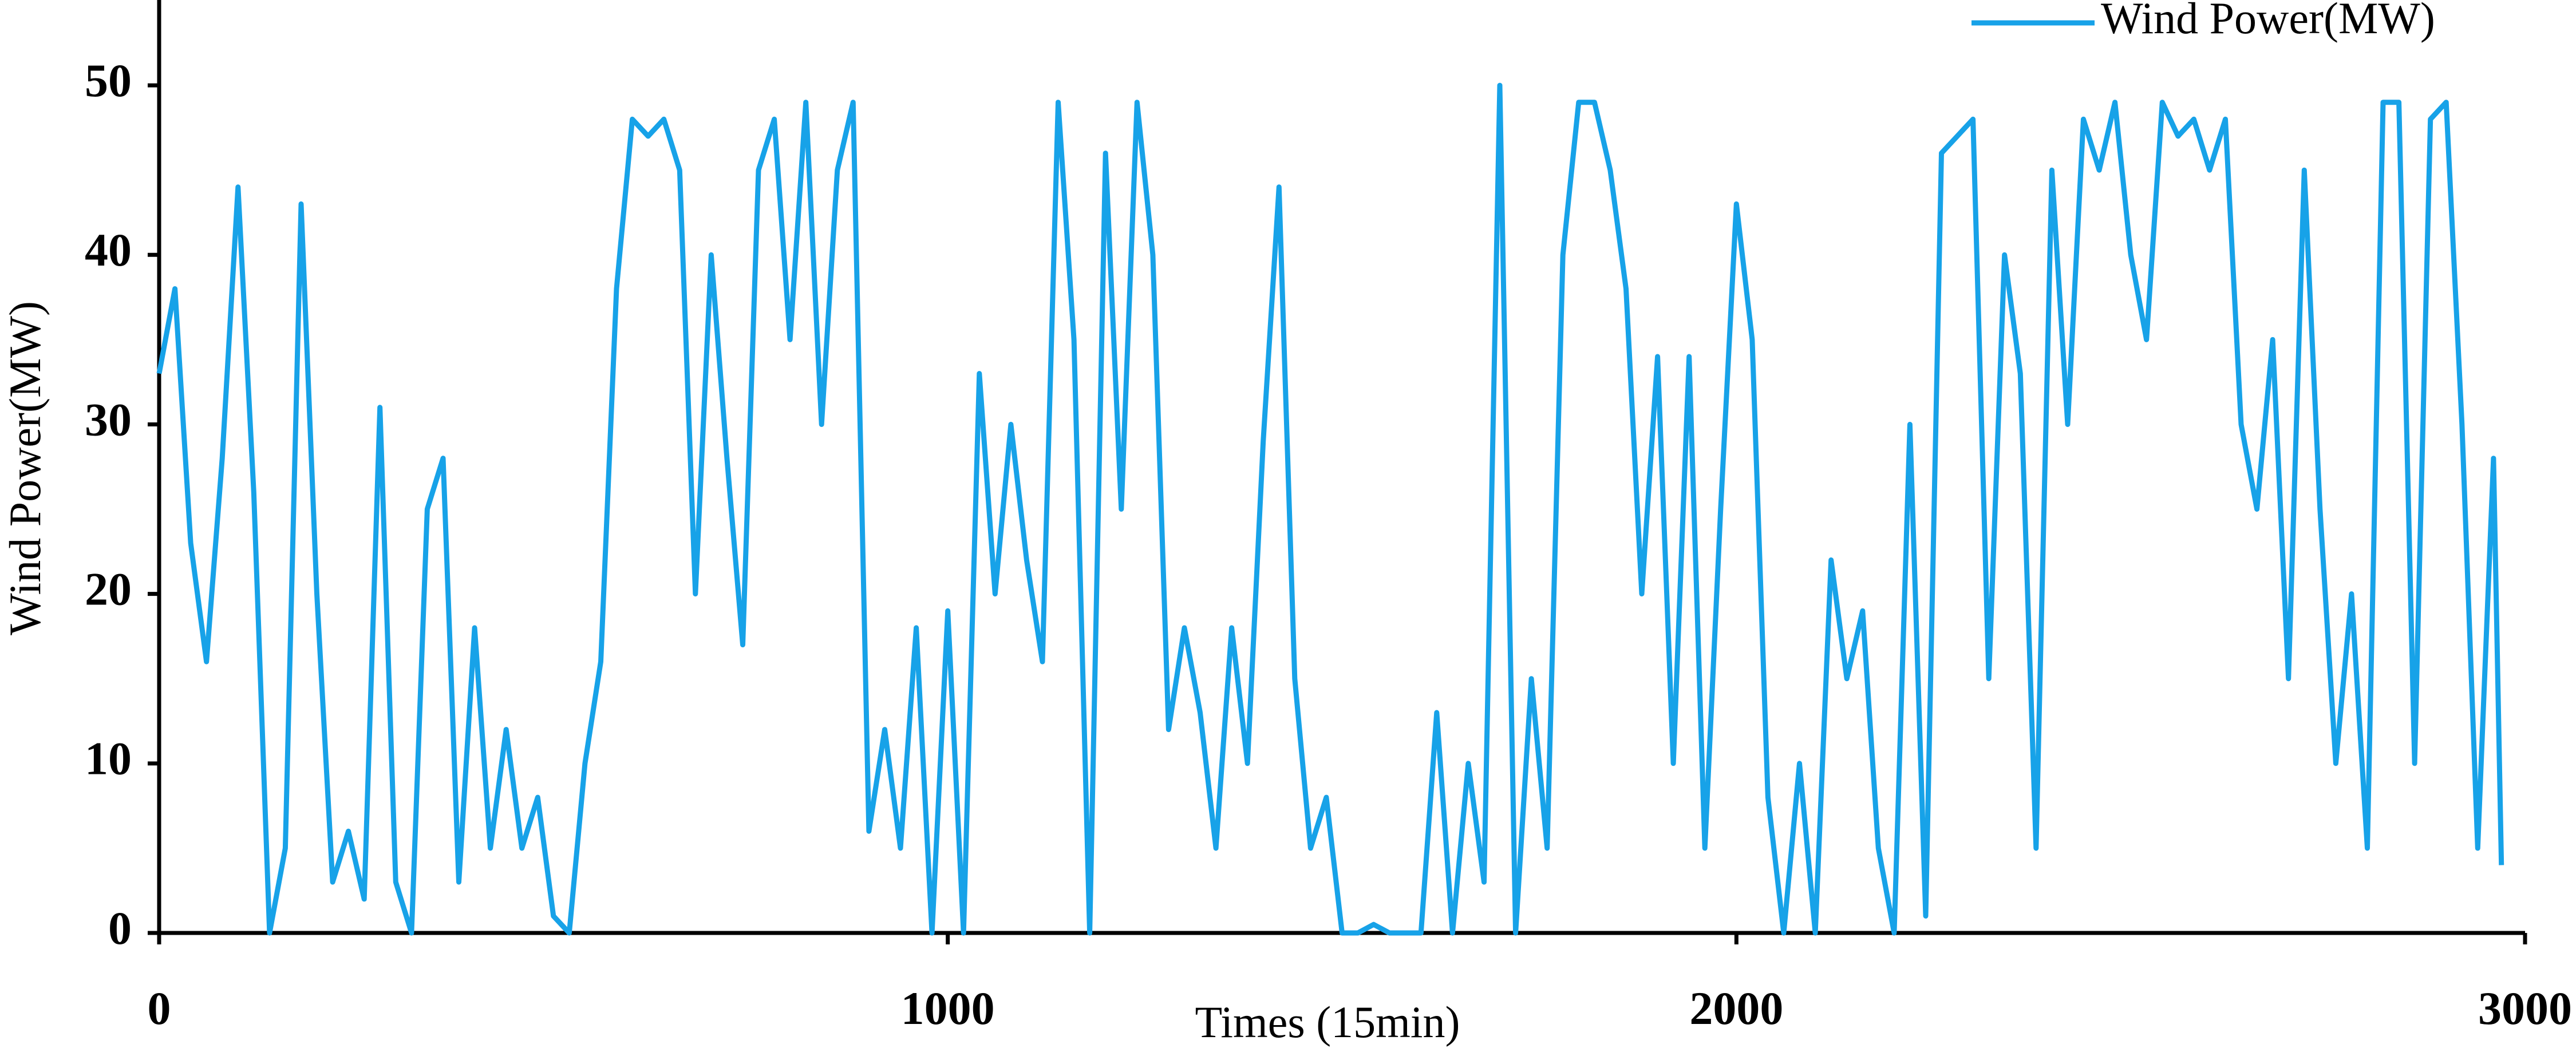 The width and height of the screenshot is (2576, 1052). What do you see at coordinates (948, 1008) in the screenshot?
I see `x-tick-label: 1000` at bounding box center [948, 1008].